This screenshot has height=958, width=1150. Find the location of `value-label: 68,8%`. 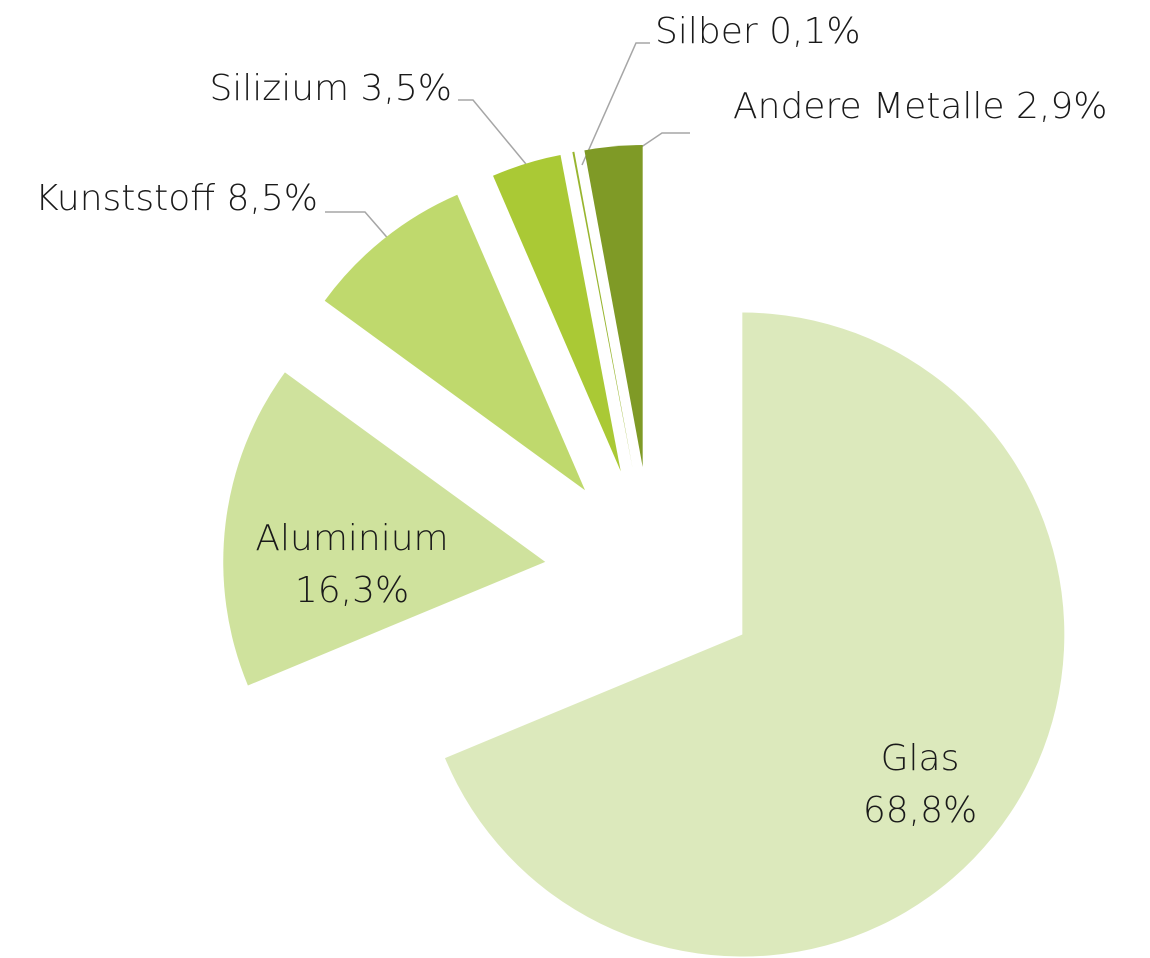

value-label: 68,8% is located at coordinates (920, 810).